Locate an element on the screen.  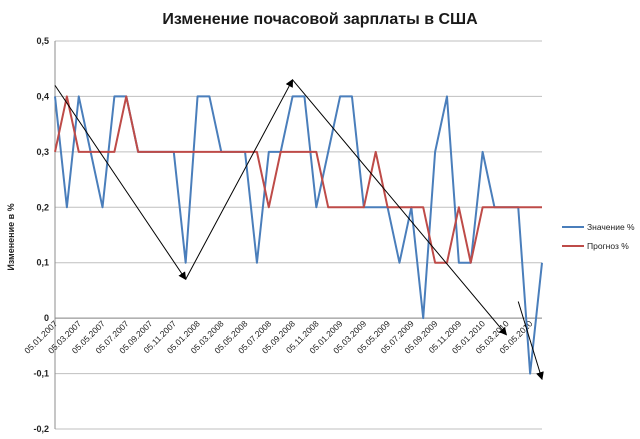
legend-label: Значение % is located at coordinates (611, 227).